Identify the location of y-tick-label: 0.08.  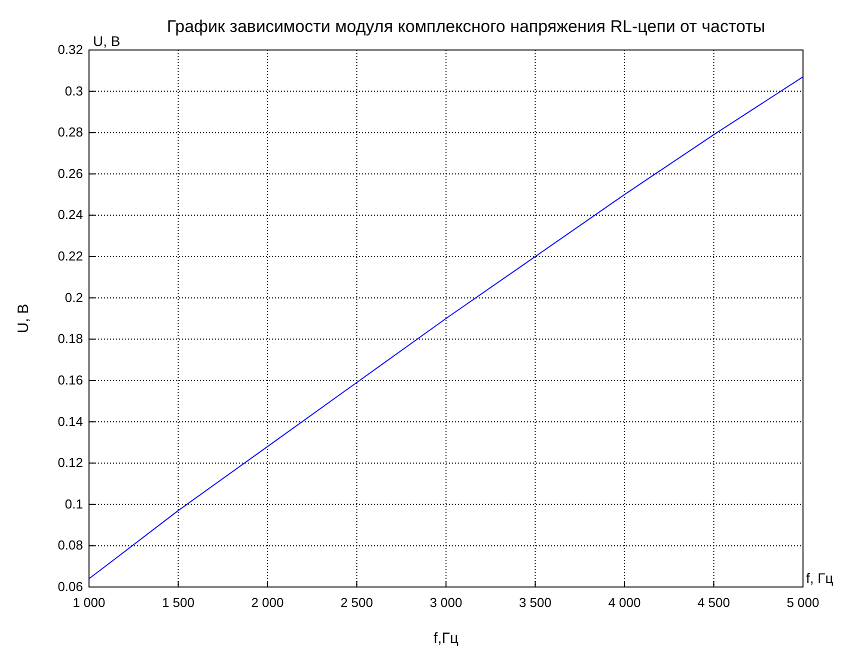
(70, 545).